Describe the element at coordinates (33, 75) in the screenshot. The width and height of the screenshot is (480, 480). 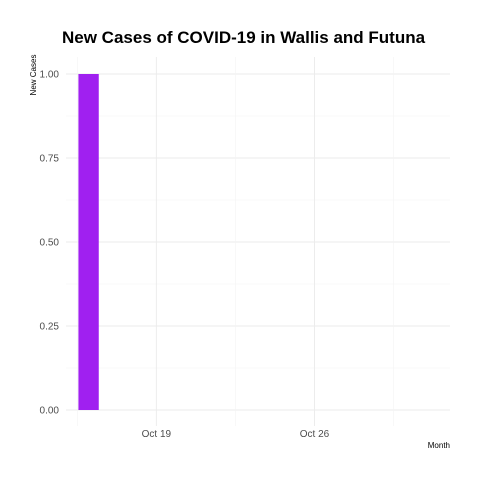
I see `y-axis-title: New Cases` at that location.